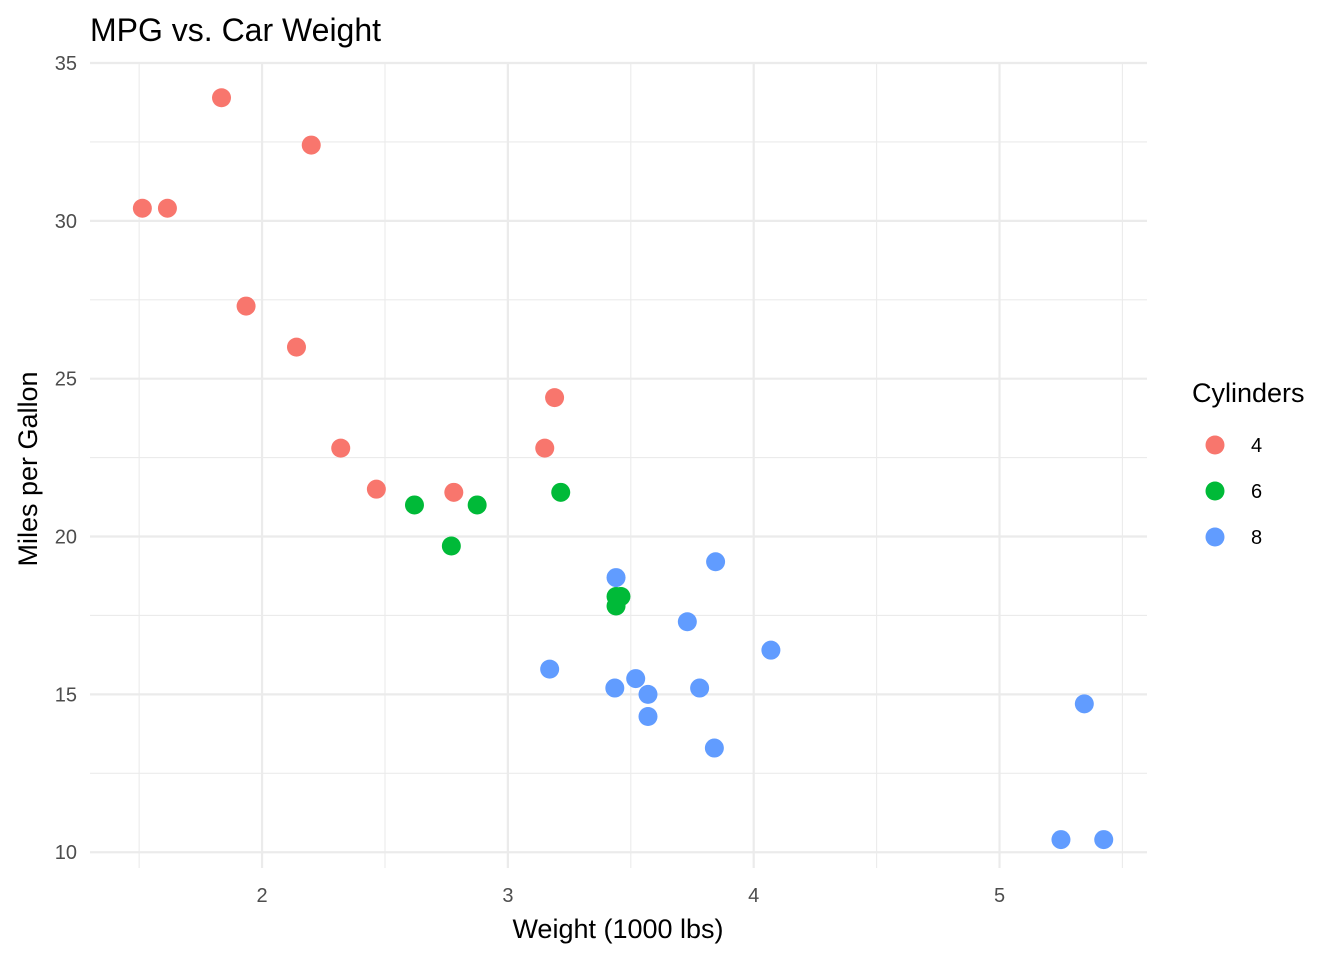  What do you see at coordinates (617, 929) in the screenshot?
I see `x-axis-title: Weight (1000 lbs)` at bounding box center [617, 929].